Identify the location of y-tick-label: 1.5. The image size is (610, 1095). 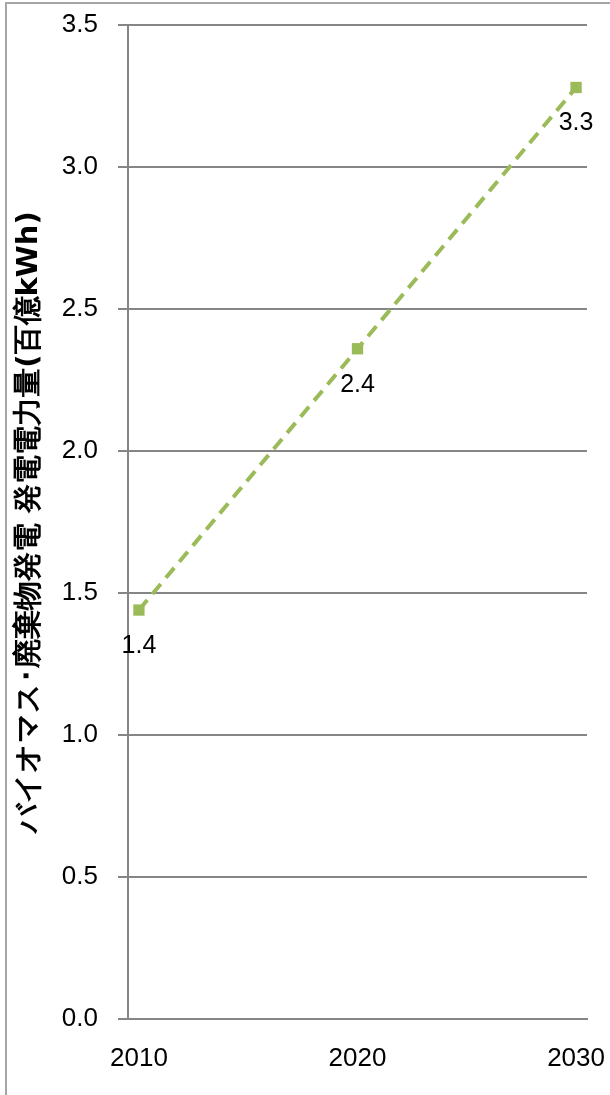
(79, 591).